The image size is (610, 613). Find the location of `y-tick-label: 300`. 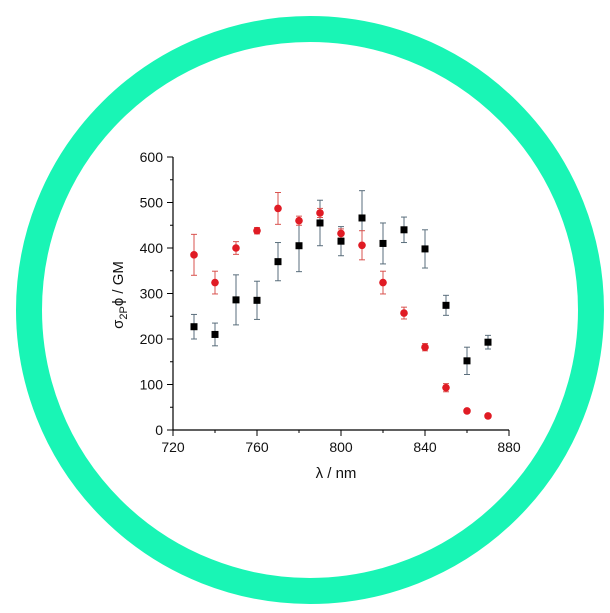

y-tick-label: 300 is located at coordinates (152, 294).